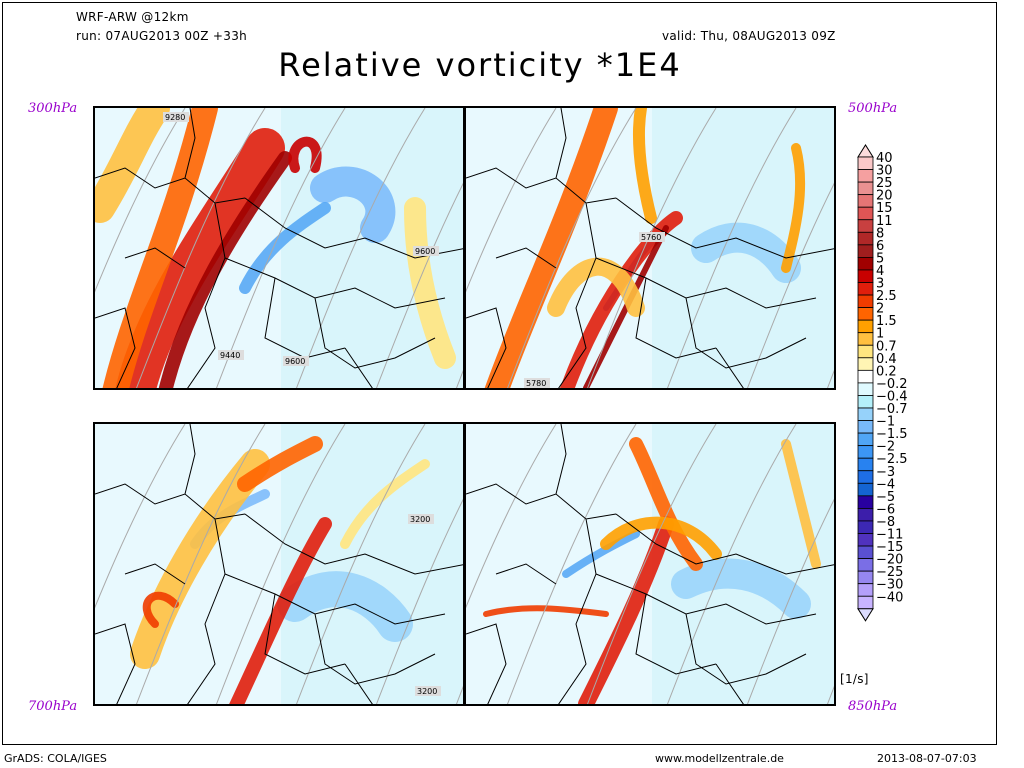 The image size is (1024, 768). Describe the element at coordinates (884, 208) in the screenshot. I see `colorbar-tick-label: 15` at that location.